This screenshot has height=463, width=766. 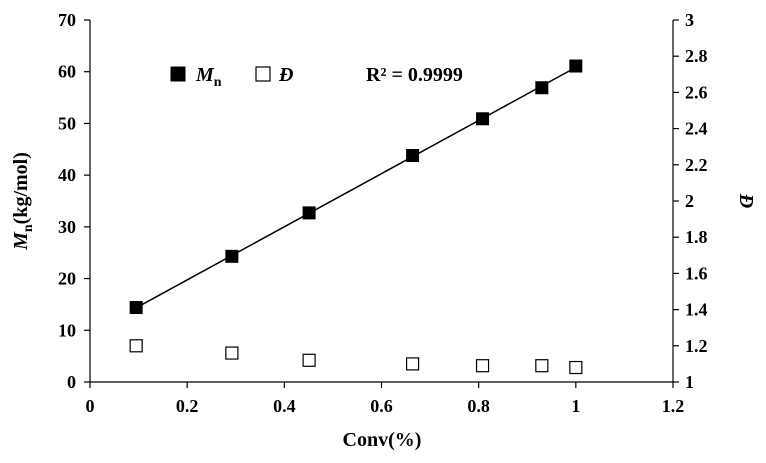 I want to click on y-tick-label: 20, so click(x=67, y=279).